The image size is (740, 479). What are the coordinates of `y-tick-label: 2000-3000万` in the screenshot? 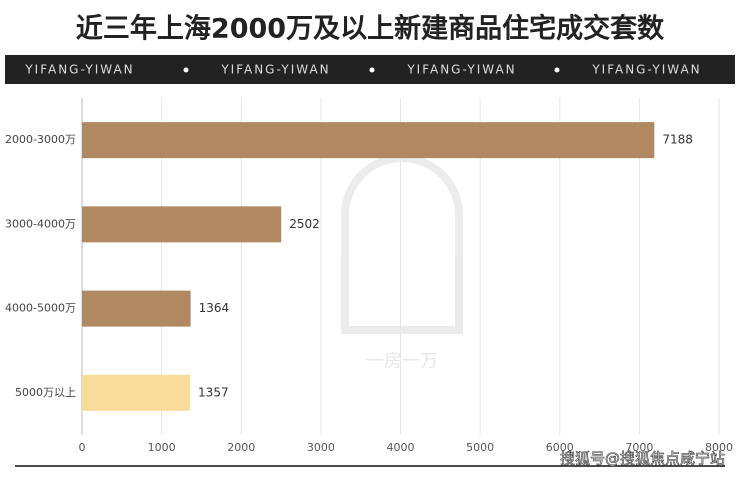 It's located at (40, 139).